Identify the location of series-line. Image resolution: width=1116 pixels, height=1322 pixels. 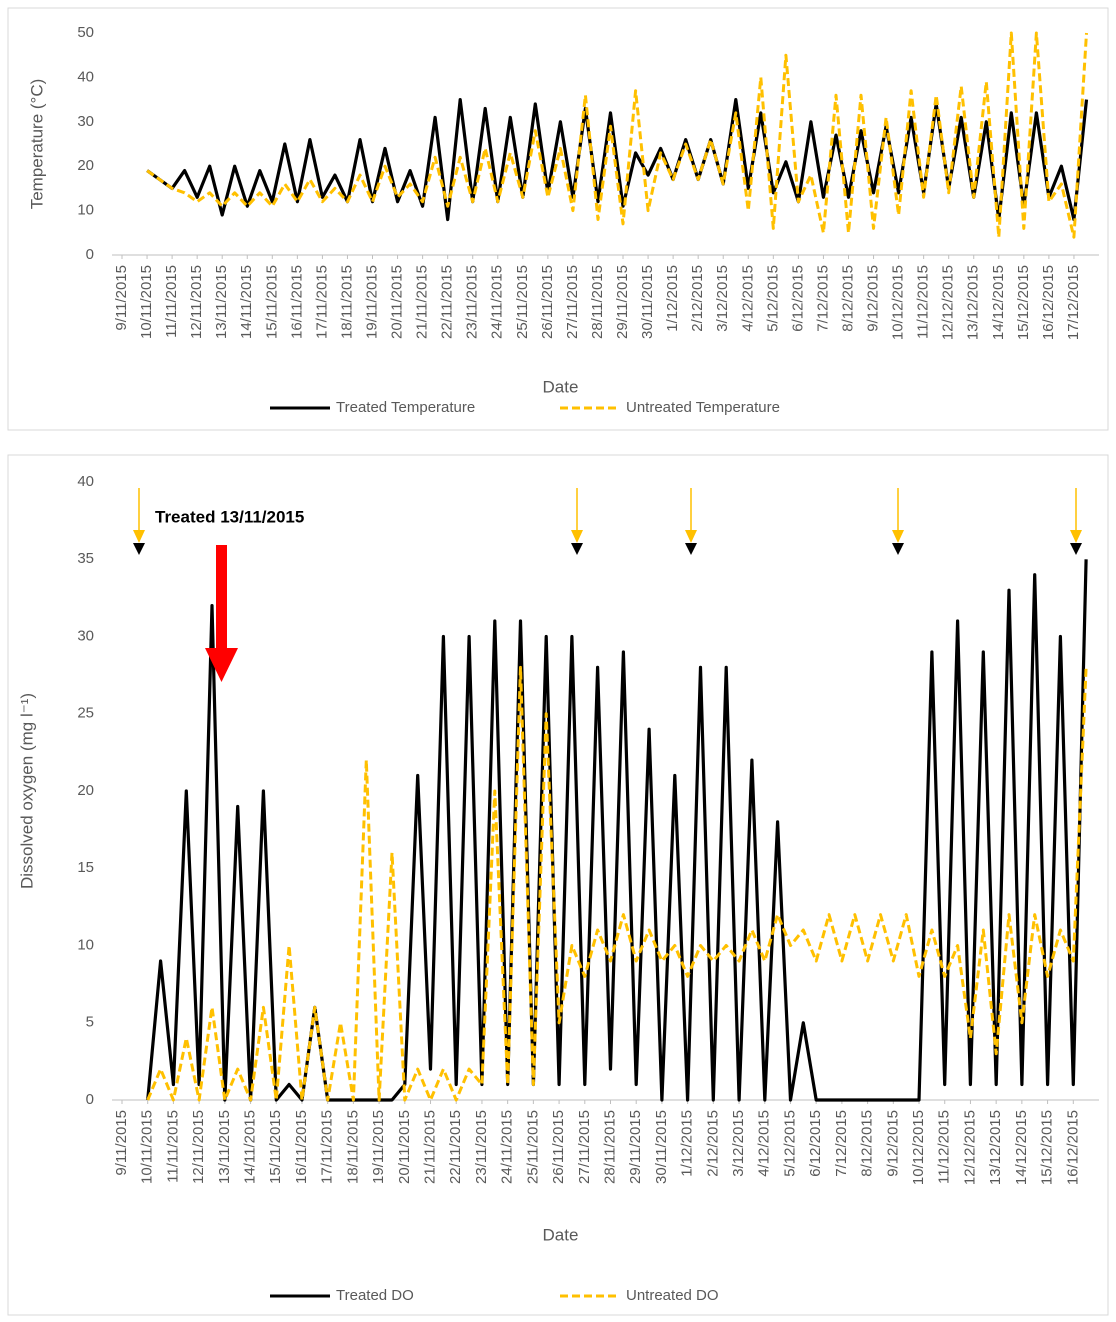
(617, 135).